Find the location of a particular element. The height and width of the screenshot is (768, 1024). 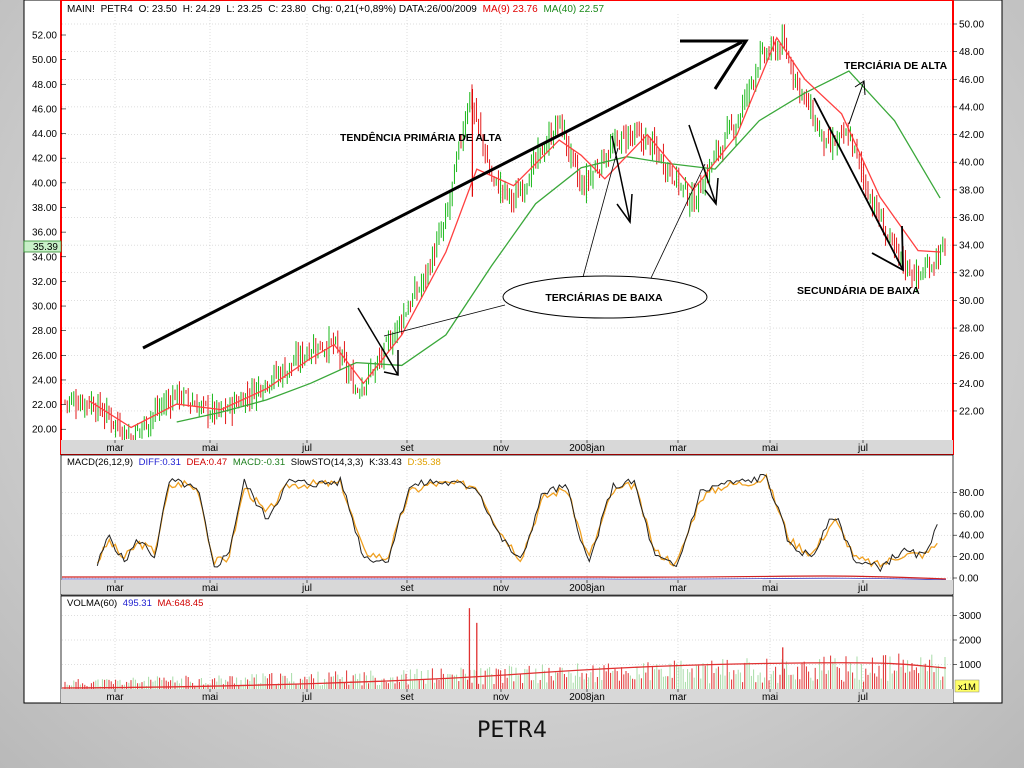

close-value: C: 23.80 is located at coordinates (287, 9).